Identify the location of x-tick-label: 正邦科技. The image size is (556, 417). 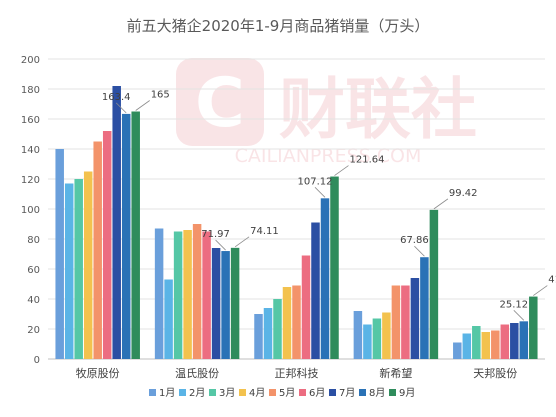
(297, 373).